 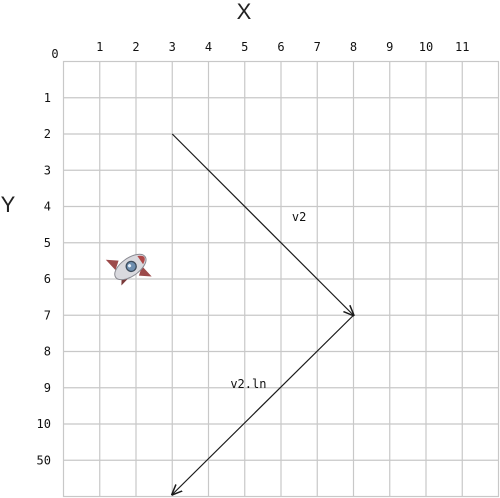 I want to click on x-tick-label: 5, so click(x=244, y=47).